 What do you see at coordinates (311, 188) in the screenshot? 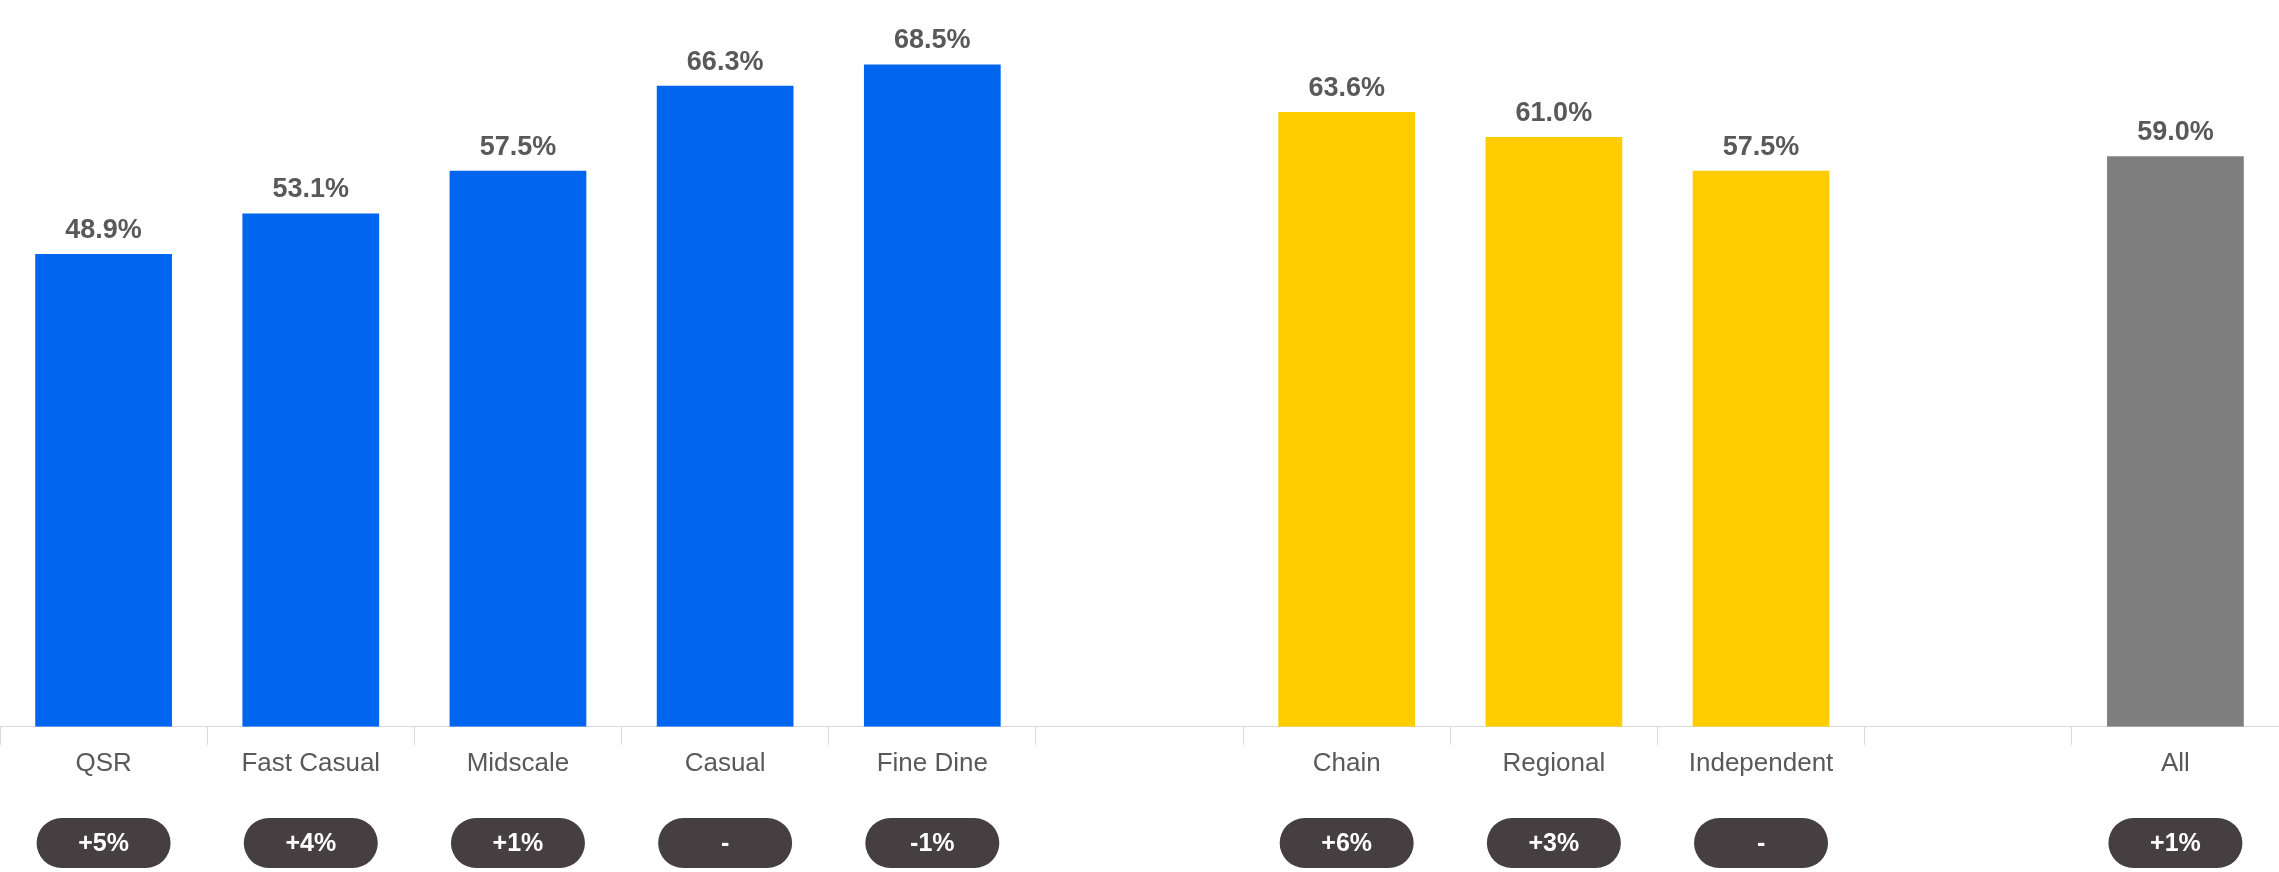
I see `data-label: 53.1%` at bounding box center [311, 188].